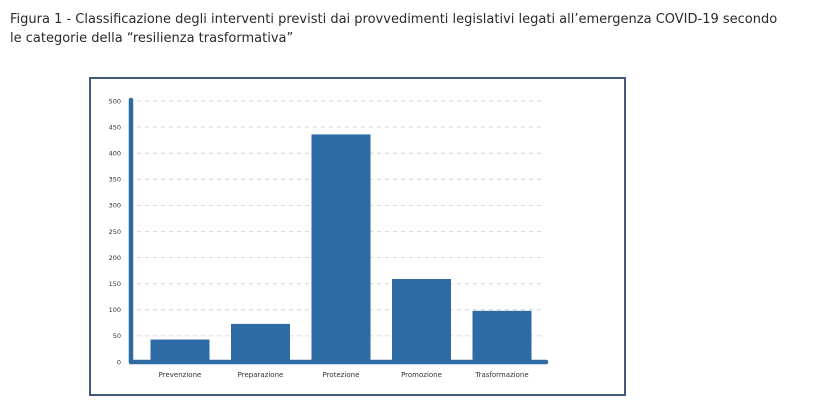  What do you see at coordinates (115, 101) in the screenshot?
I see `y-tick-label-500: 500` at bounding box center [115, 101].